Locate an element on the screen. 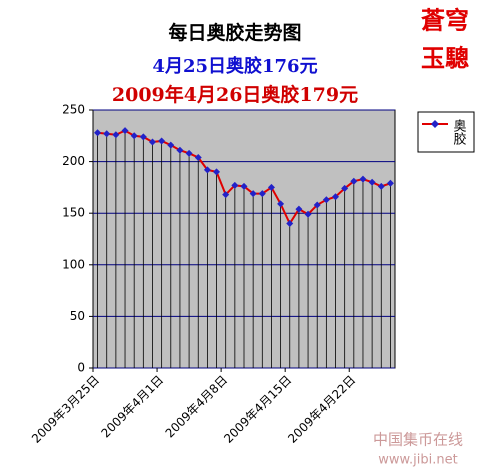 This screenshot has width=480, height=472. x-tick-label: 2009年3月25日 is located at coordinates (65, 409).